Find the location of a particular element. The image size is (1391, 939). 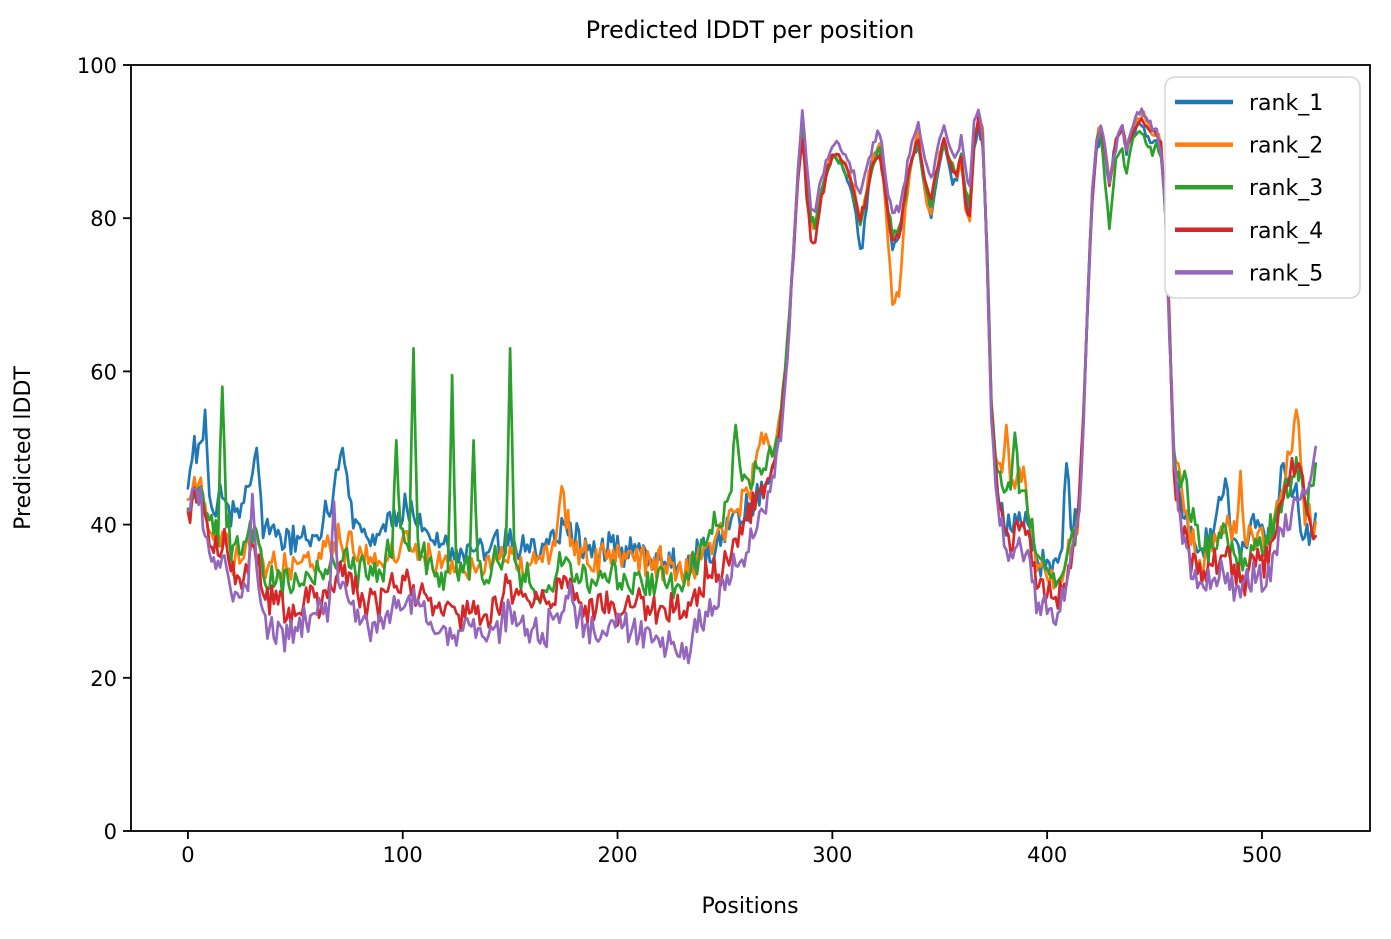

y-tick-label: 100 is located at coordinates (97, 66).